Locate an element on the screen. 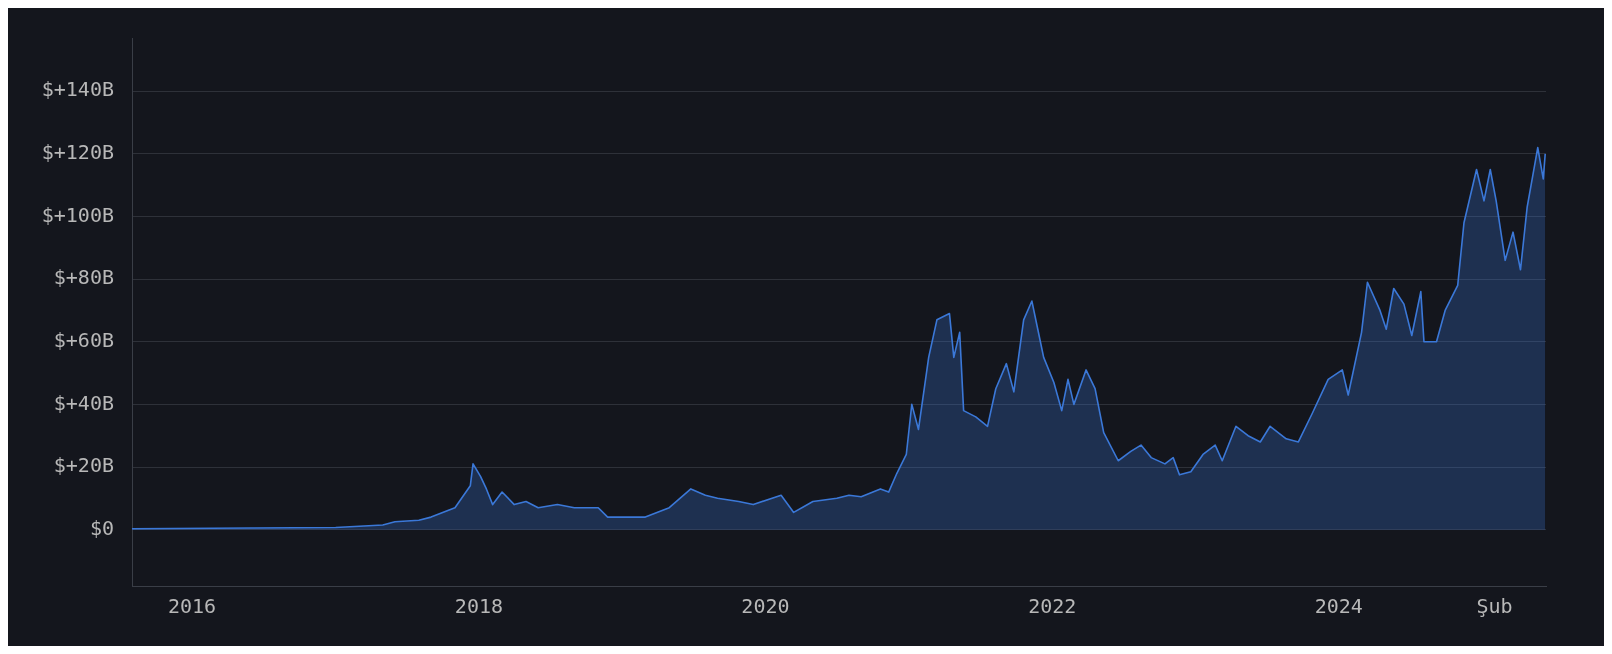 This screenshot has width=1612, height=654. x-tick-label: 2020 is located at coordinates (765, 606).